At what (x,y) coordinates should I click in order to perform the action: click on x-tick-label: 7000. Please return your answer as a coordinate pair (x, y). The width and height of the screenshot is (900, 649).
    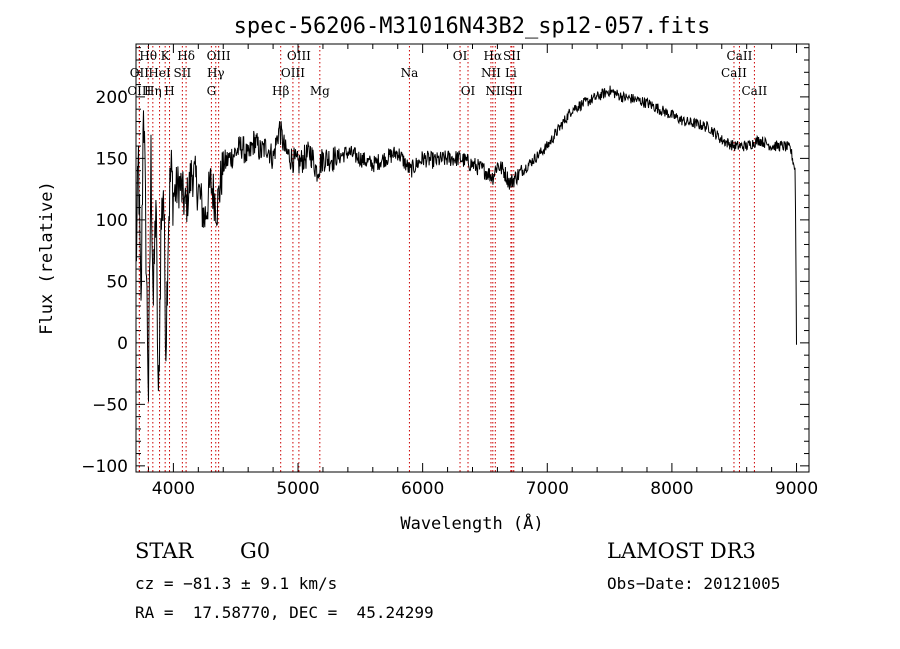
    Looking at the image, I should click on (547, 489).